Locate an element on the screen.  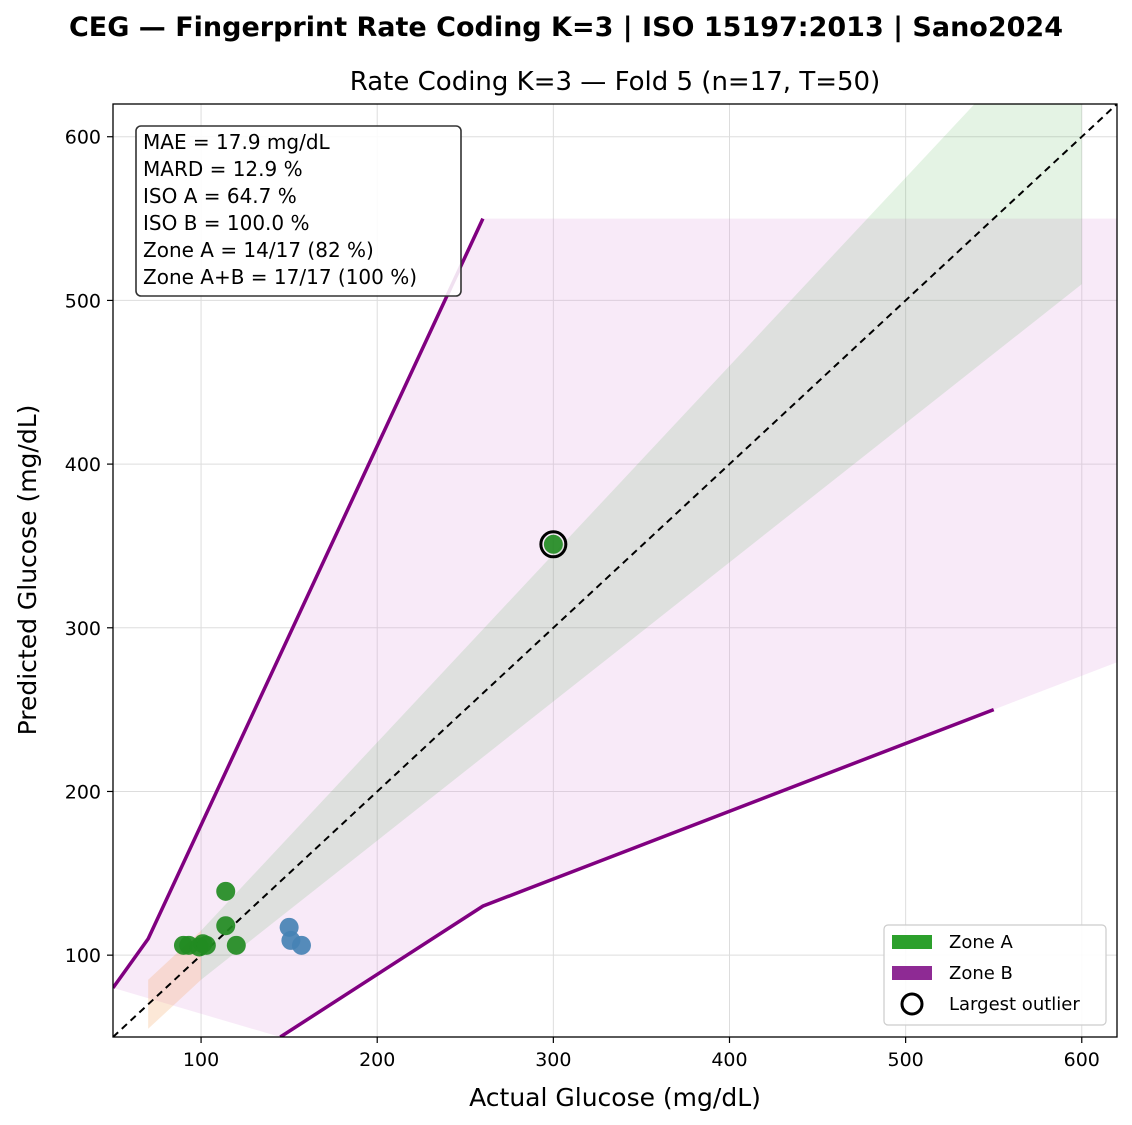
legend-label-zone-b: Zone B is located at coordinates (981, 973).